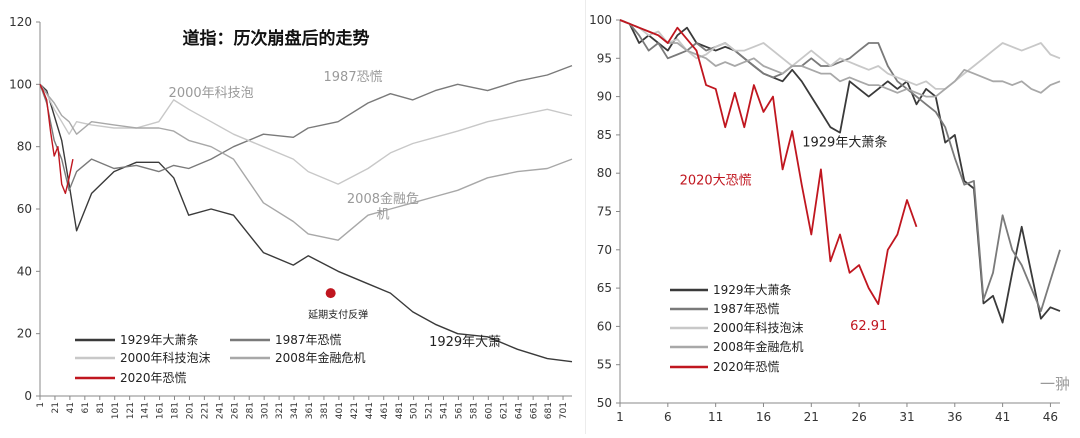 This screenshot has width=1080, height=438. Describe the element at coordinates (276, 38) in the screenshot. I see `c0-chart-title: 道指：历次崩盘后的走势` at that location.